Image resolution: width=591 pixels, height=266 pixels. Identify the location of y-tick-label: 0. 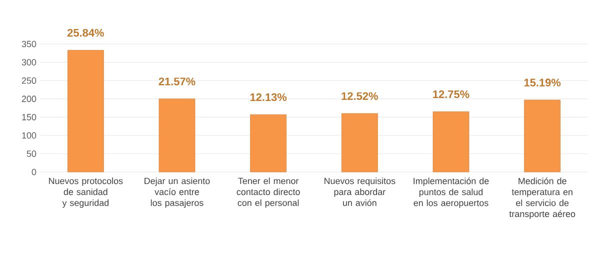
(34, 172).